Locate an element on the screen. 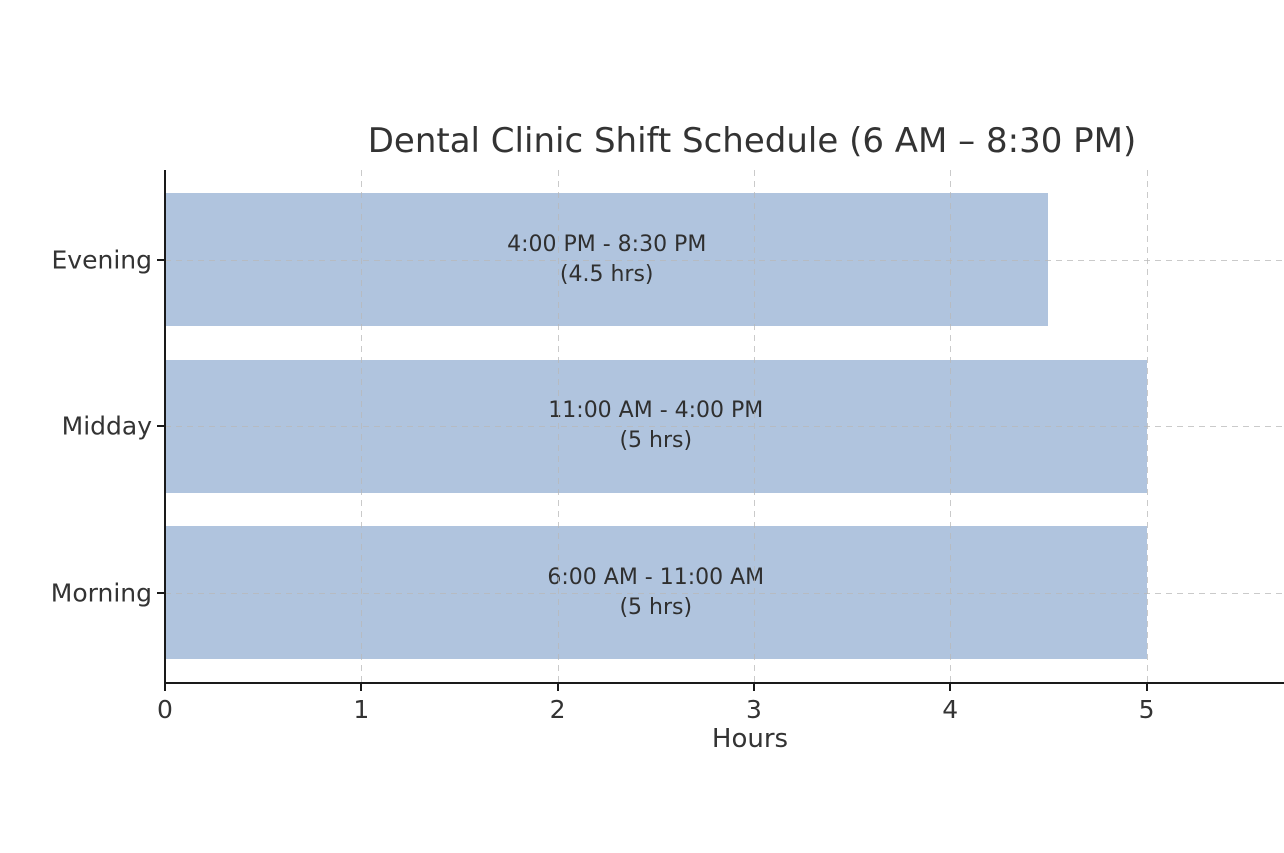 The width and height of the screenshot is (1284, 853). bar-label-midday: 11:00 AM - 4:00 PM (5 hrs) is located at coordinates (655, 425).